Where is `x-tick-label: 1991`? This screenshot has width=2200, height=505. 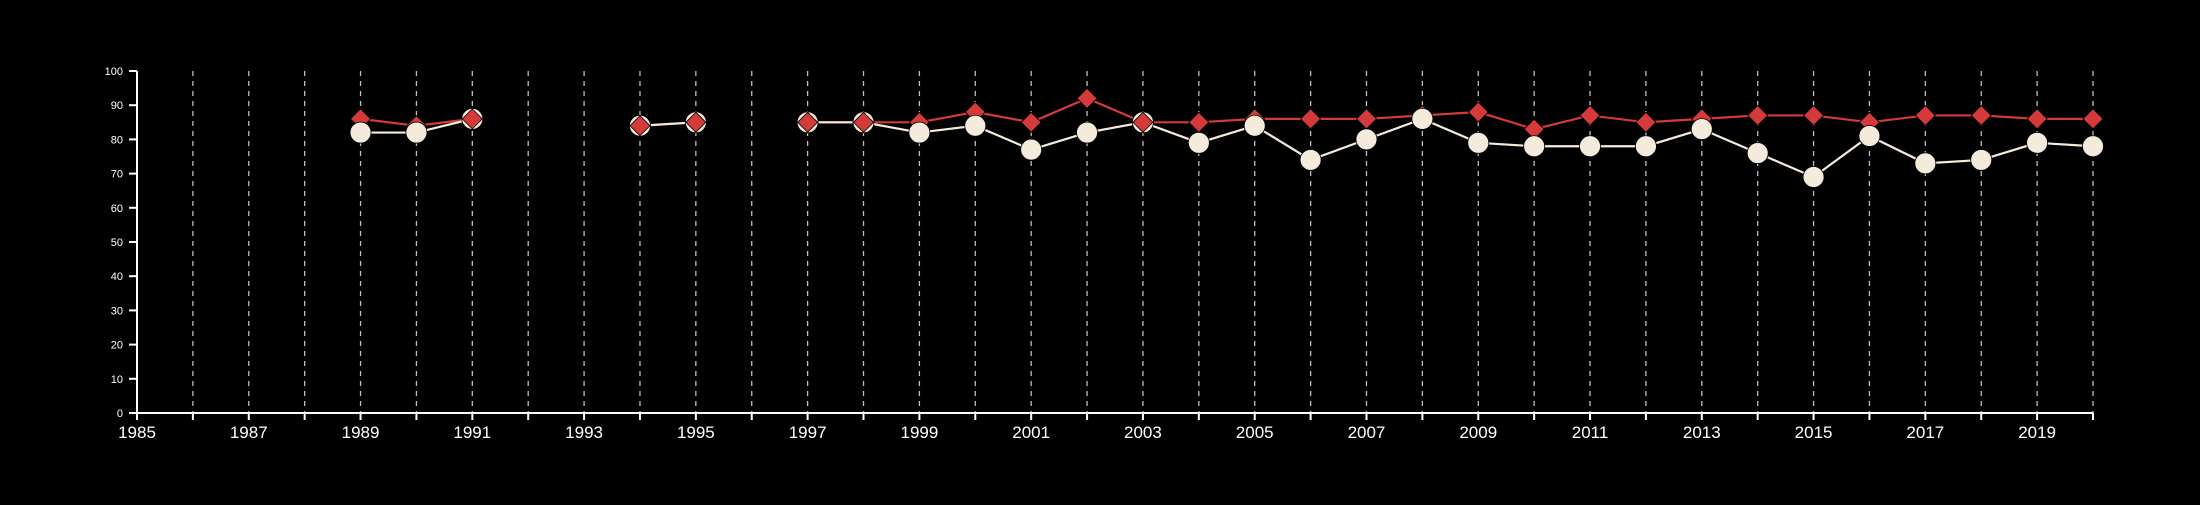
x-tick-label: 1991 is located at coordinates (472, 432).